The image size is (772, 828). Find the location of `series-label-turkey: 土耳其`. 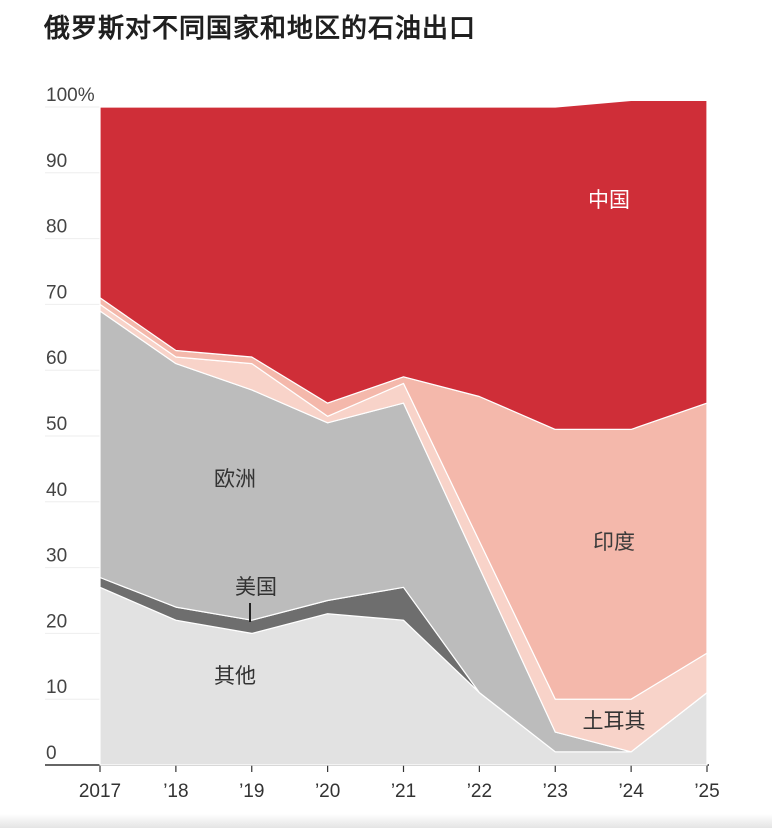

series-label-turkey: 土耳其 is located at coordinates (614, 721).